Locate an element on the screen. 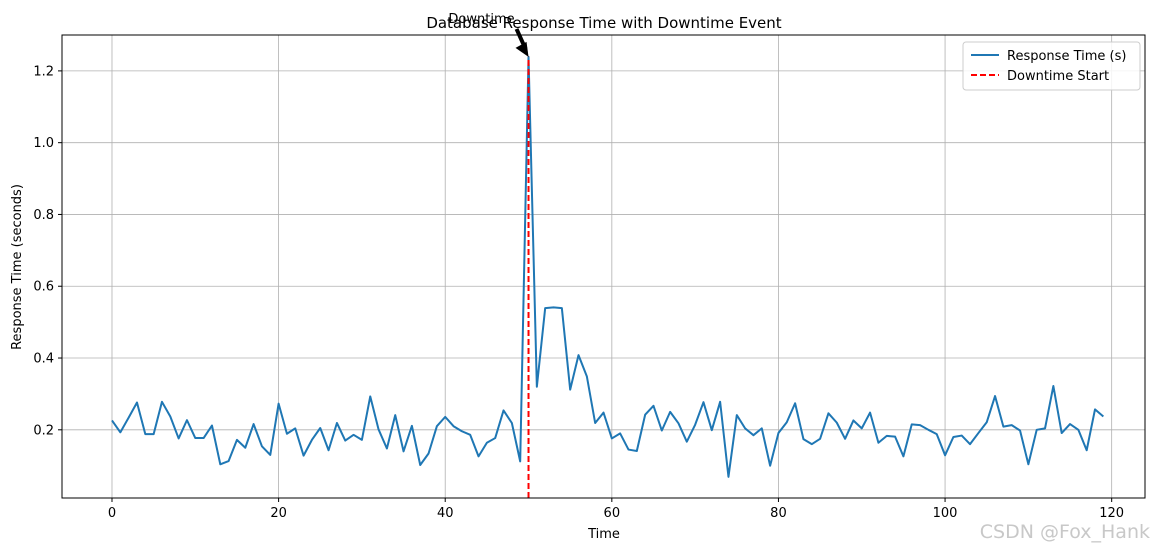 The image size is (1156, 551). x-tick-label: 100 is located at coordinates (945, 513).